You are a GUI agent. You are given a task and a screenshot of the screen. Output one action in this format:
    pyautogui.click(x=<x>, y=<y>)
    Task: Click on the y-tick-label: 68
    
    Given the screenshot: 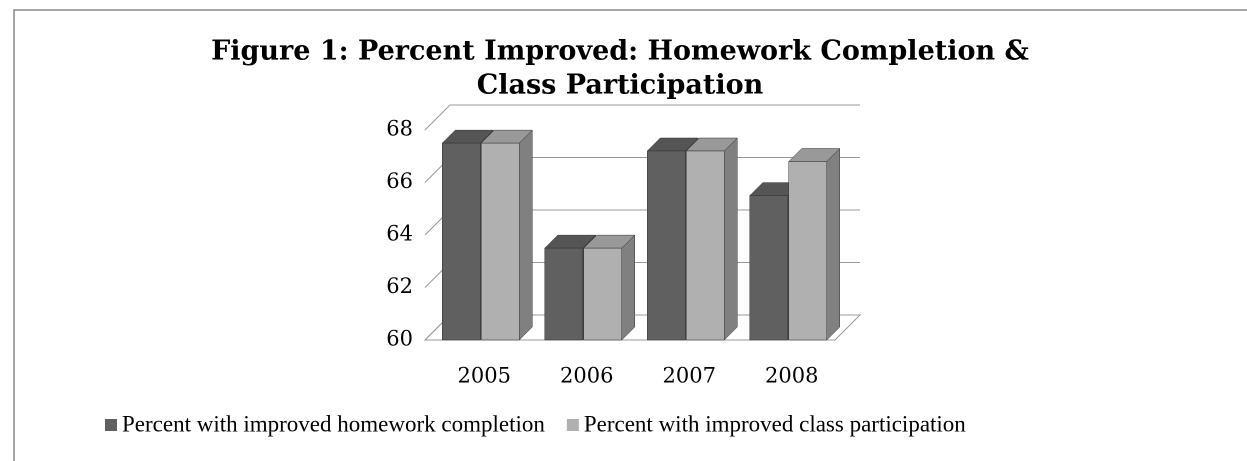 What is the action you would take?
    pyautogui.click(x=399, y=129)
    